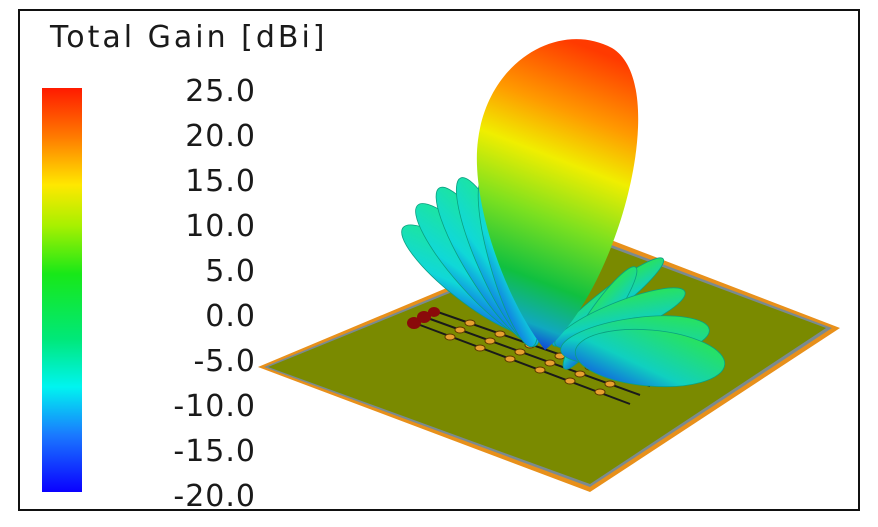  I want to click on feed-ports, so click(423, 318).